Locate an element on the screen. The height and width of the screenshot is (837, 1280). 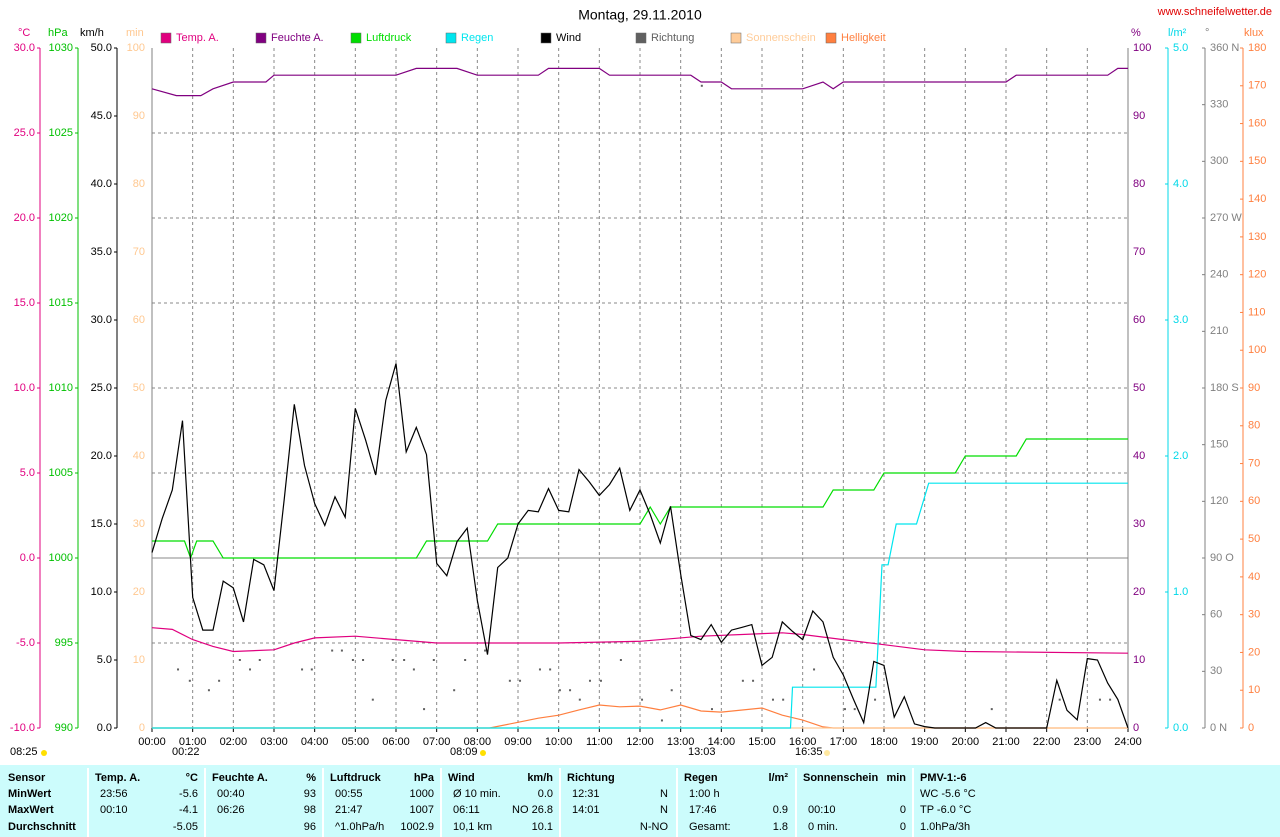
y-tick-label: 20.0 is located at coordinates (24, 218).